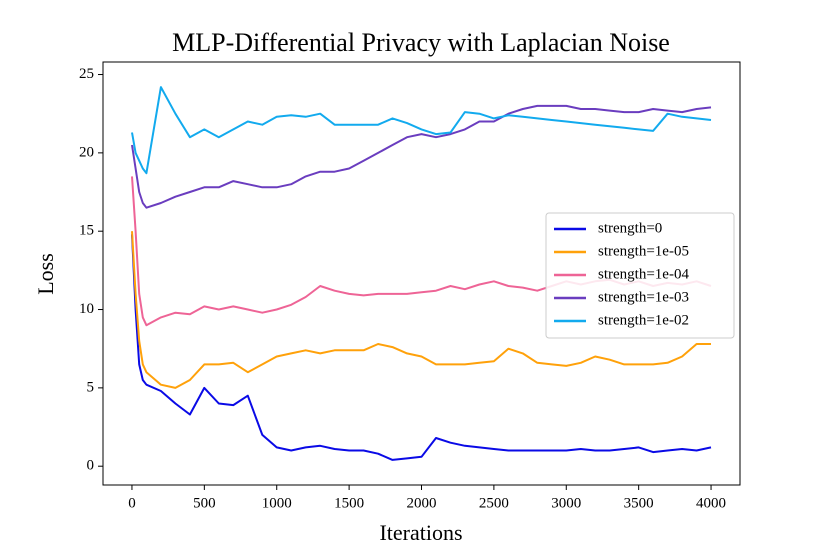  Describe the element at coordinates (639, 503) in the screenshot. I see `x-tick-label: 3500` at that location.